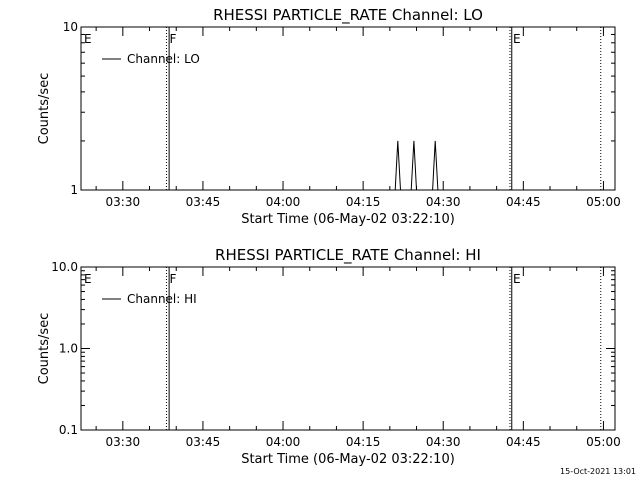 This screenshot has width=640, height=480. What do you see at coordinates (74, 190) in the screenshot?
I see `y-tick-label: 1` at bounding box center [74, 190].